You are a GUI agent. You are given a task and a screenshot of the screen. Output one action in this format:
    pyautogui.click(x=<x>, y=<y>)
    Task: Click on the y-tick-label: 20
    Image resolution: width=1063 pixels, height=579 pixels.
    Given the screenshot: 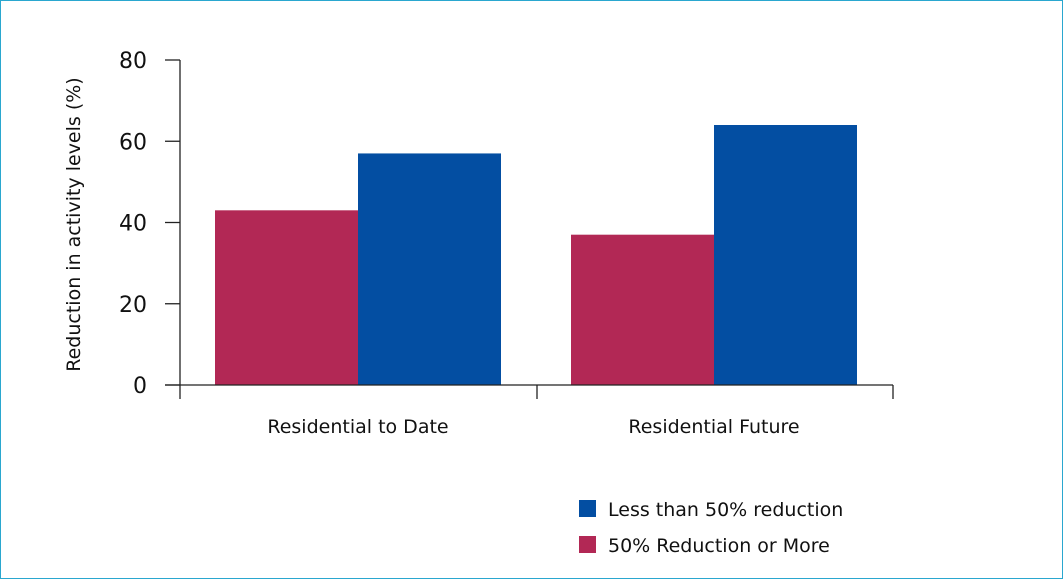 What is the action you would take?
    pyautogui.click(x=133, y=305)
    